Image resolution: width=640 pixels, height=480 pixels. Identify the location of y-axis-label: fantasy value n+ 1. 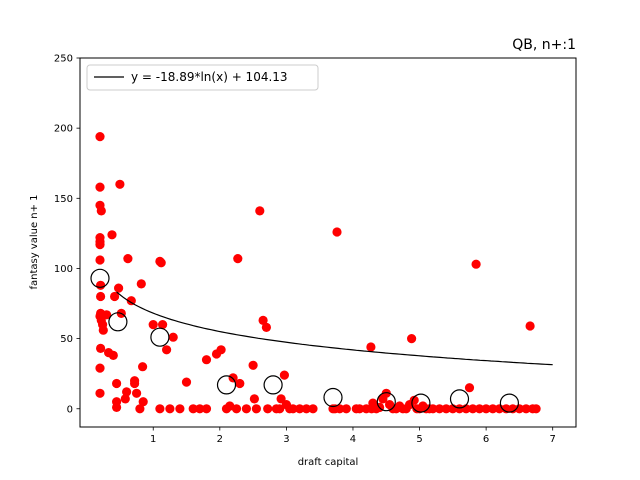
(34, 241).